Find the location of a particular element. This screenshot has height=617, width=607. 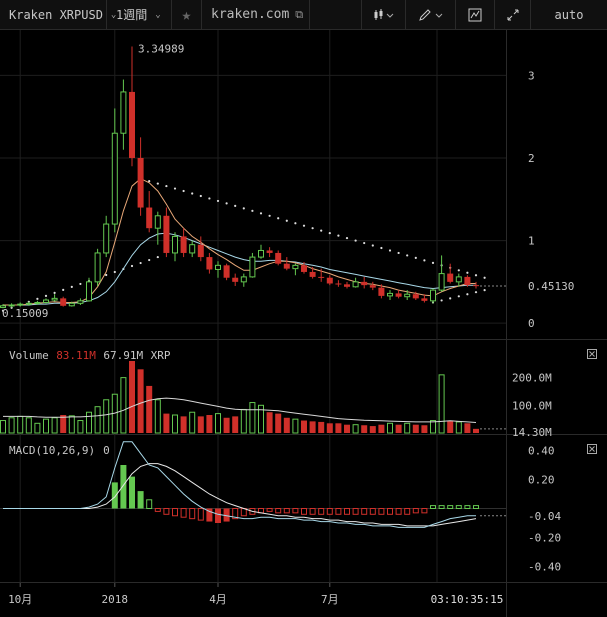

fullscreen-button is located at coordinates (513, 14).